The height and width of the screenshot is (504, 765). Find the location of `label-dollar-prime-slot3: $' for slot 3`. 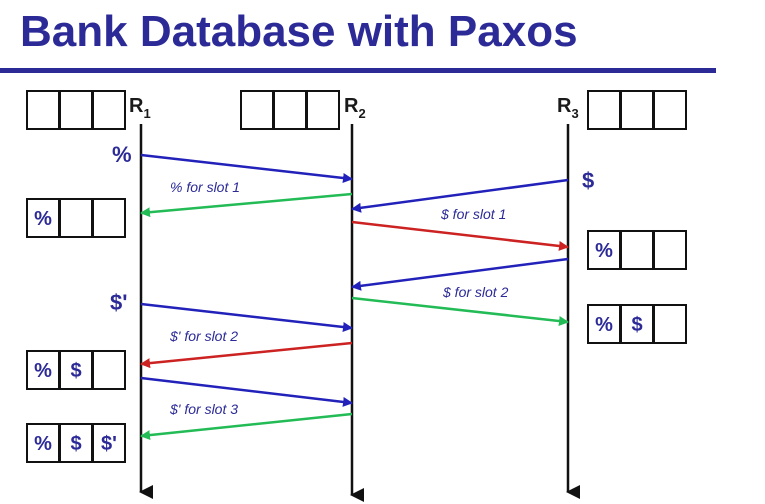

label-dollar-prime-slot3: $' for slot 3 is located at coordinates (203, 409).